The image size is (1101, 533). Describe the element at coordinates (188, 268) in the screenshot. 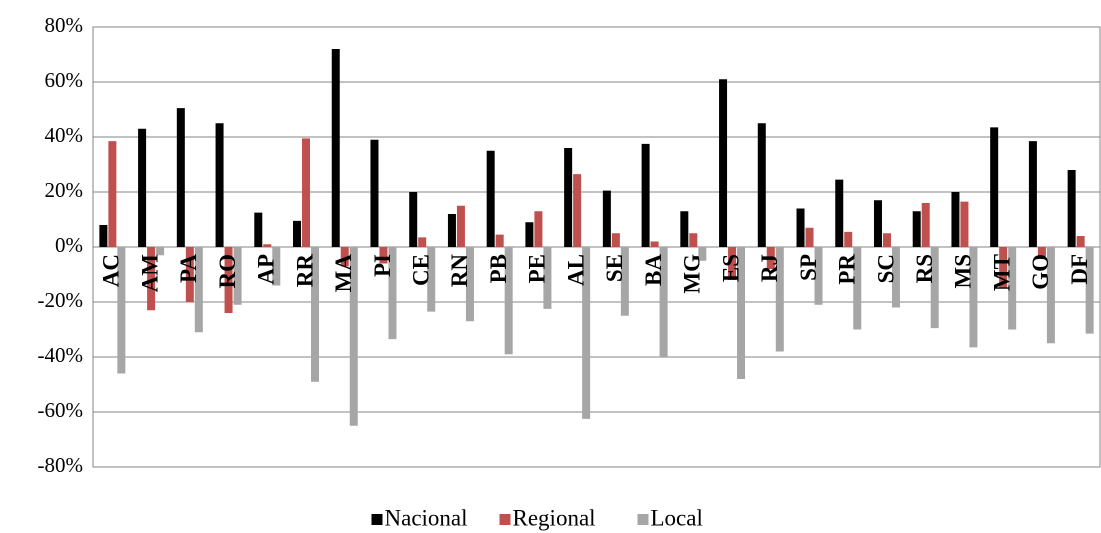

I see `x-tick-label: PA` at that location.